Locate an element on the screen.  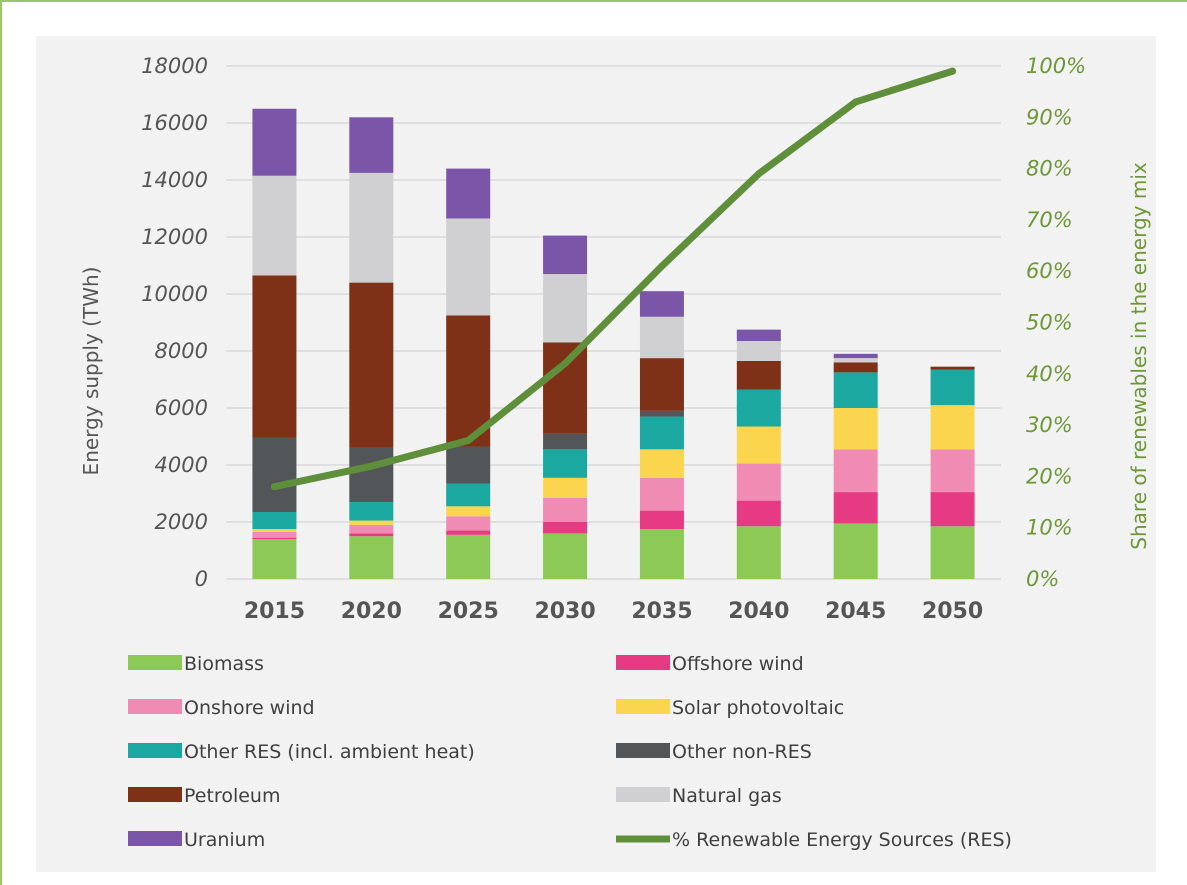
x-tick-label: 2020 is located at coordinates (371, 611).